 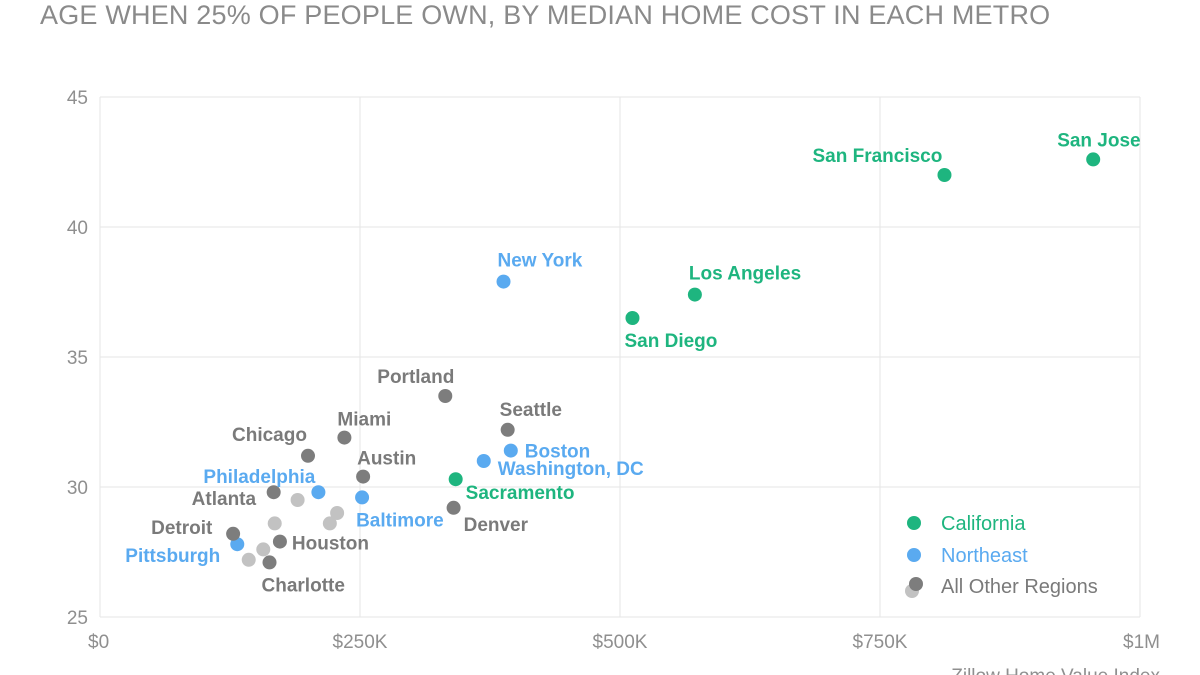 What do you see at coordinates (984, 556) in the screenshot?
I see `legend-label-northeast: Northeast` at bounding box center [984, 556].